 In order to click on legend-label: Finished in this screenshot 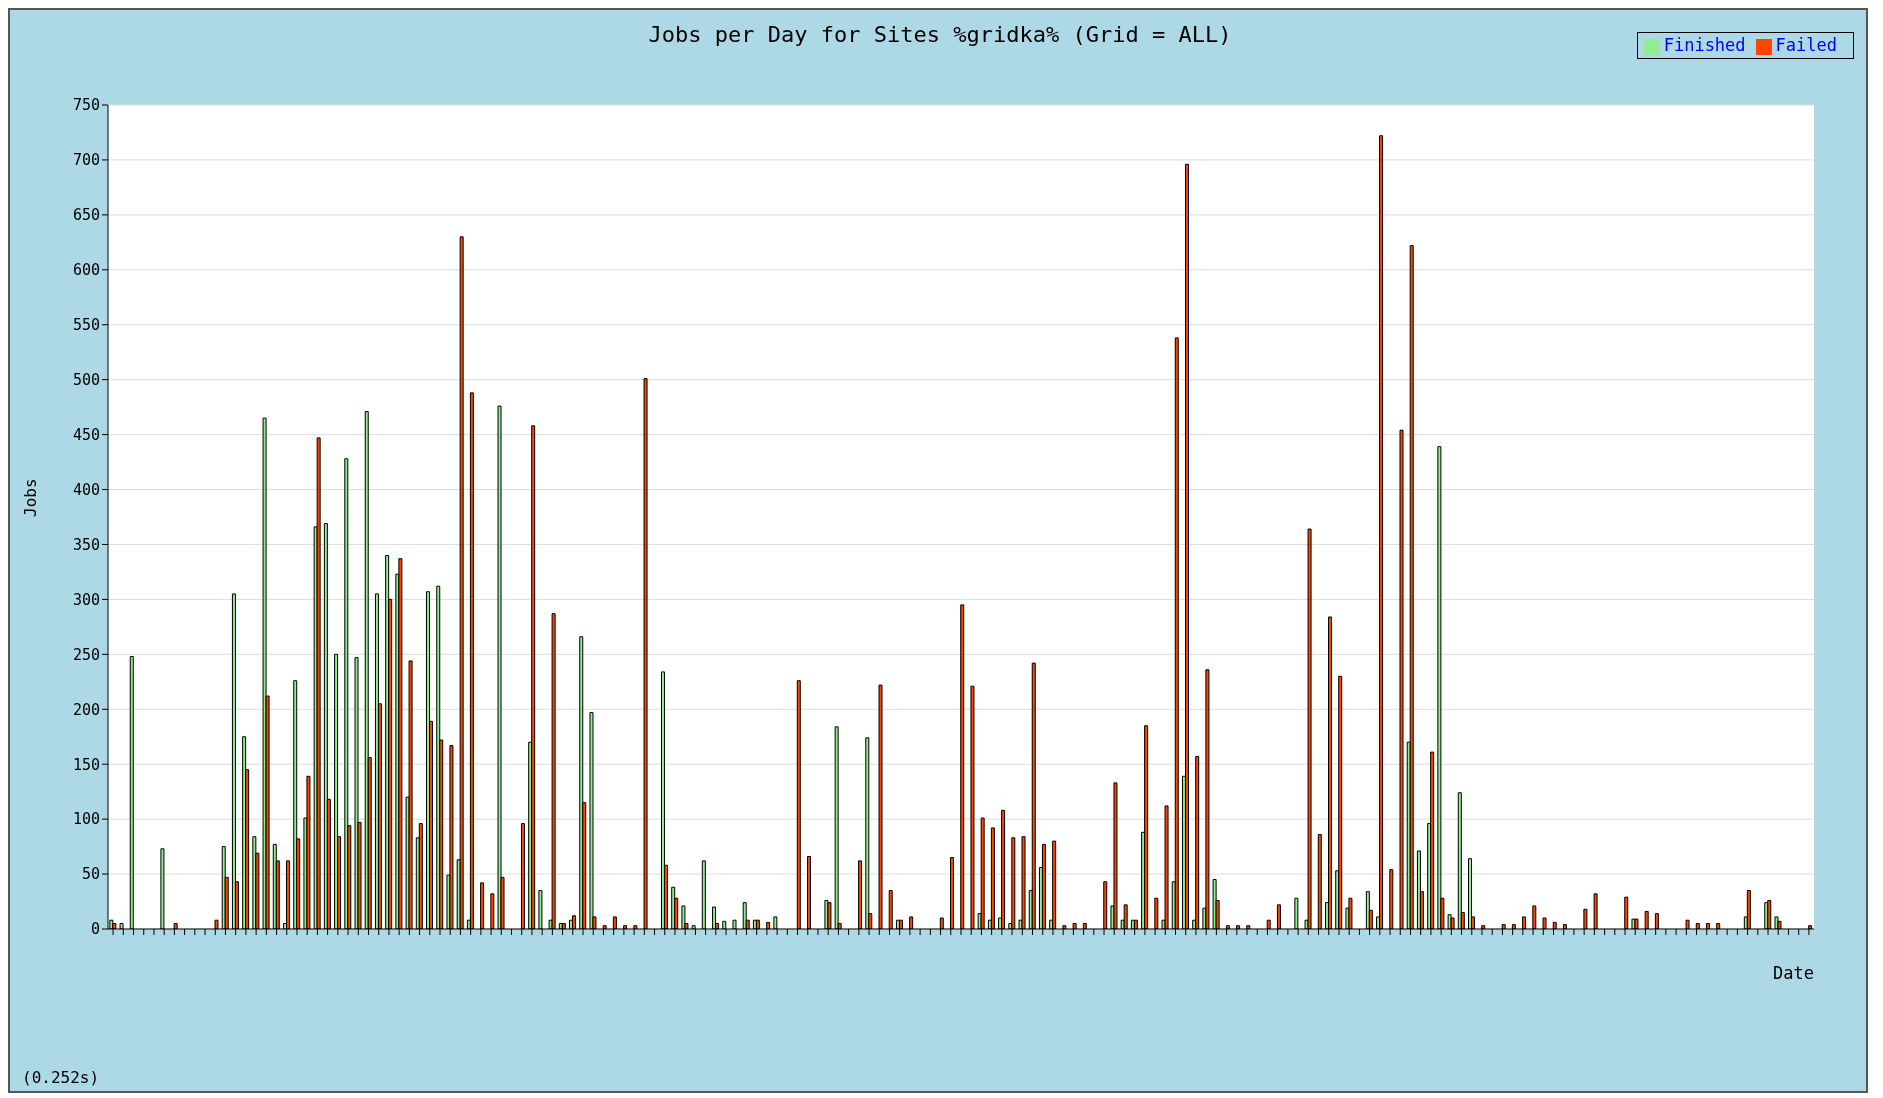, I will do `click(1704, 45)`.